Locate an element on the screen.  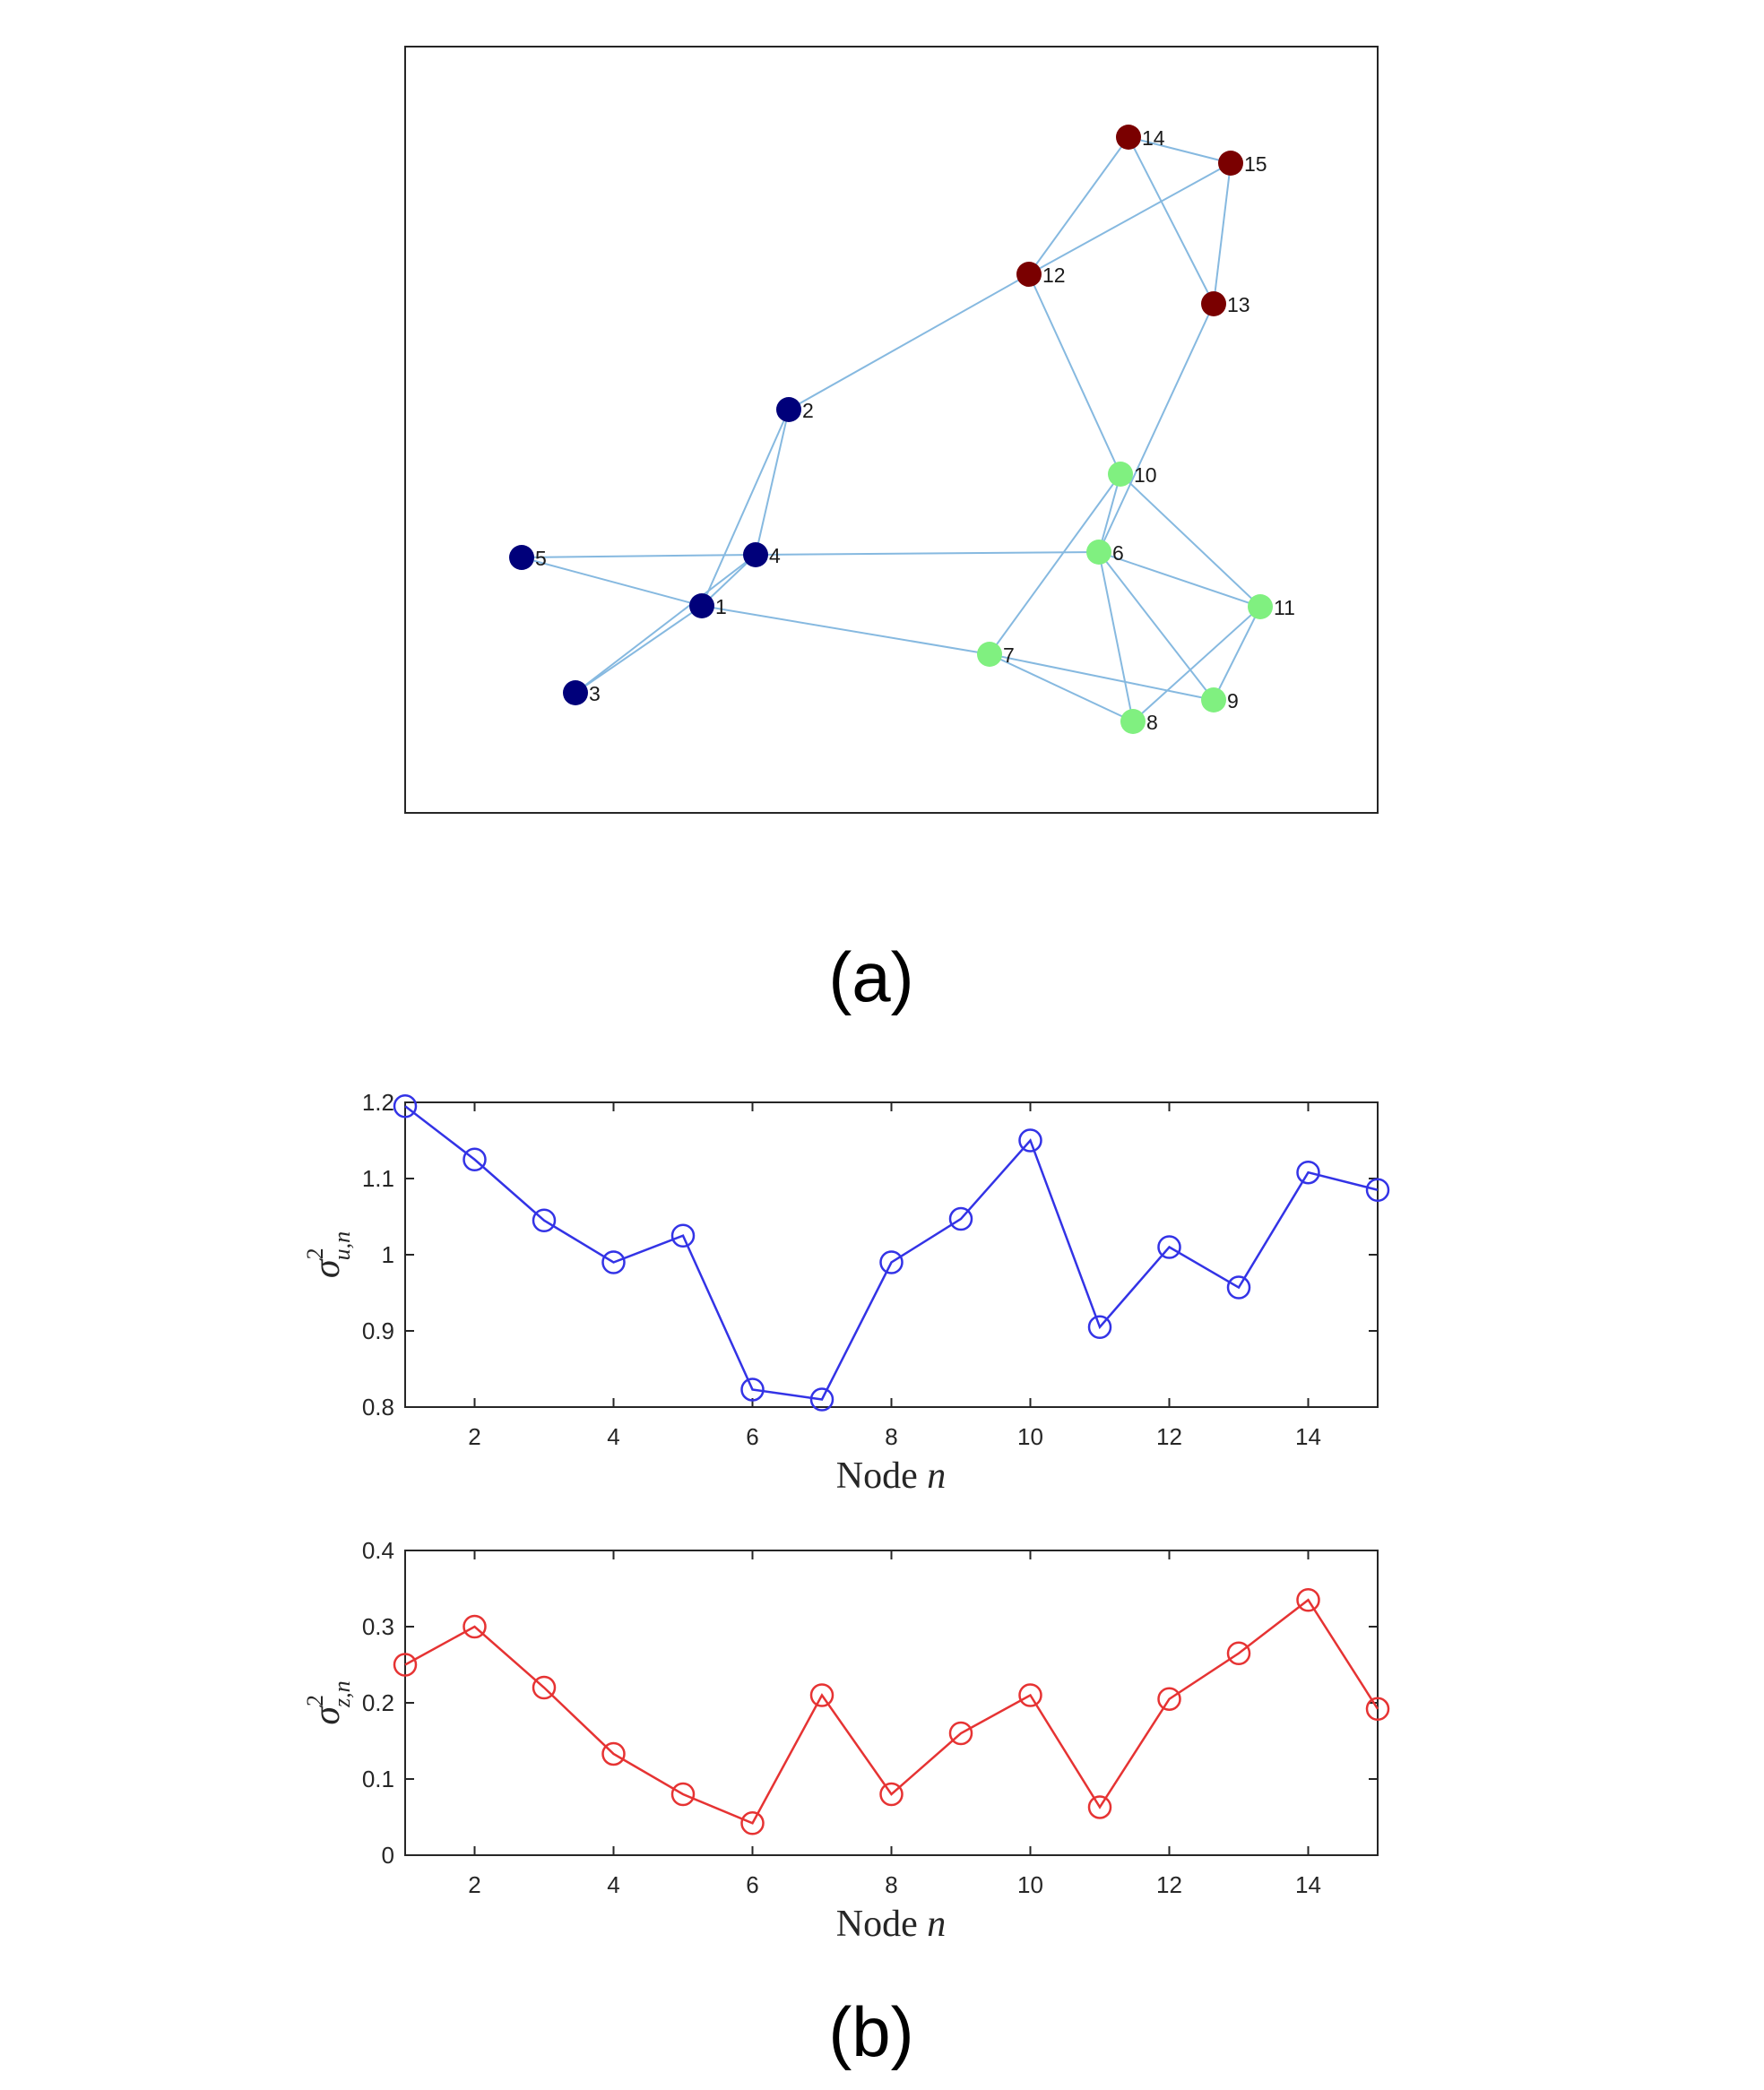
sigma-z-y-tick-label-0.3: 0.3 is located at coordinates (378, 1626).